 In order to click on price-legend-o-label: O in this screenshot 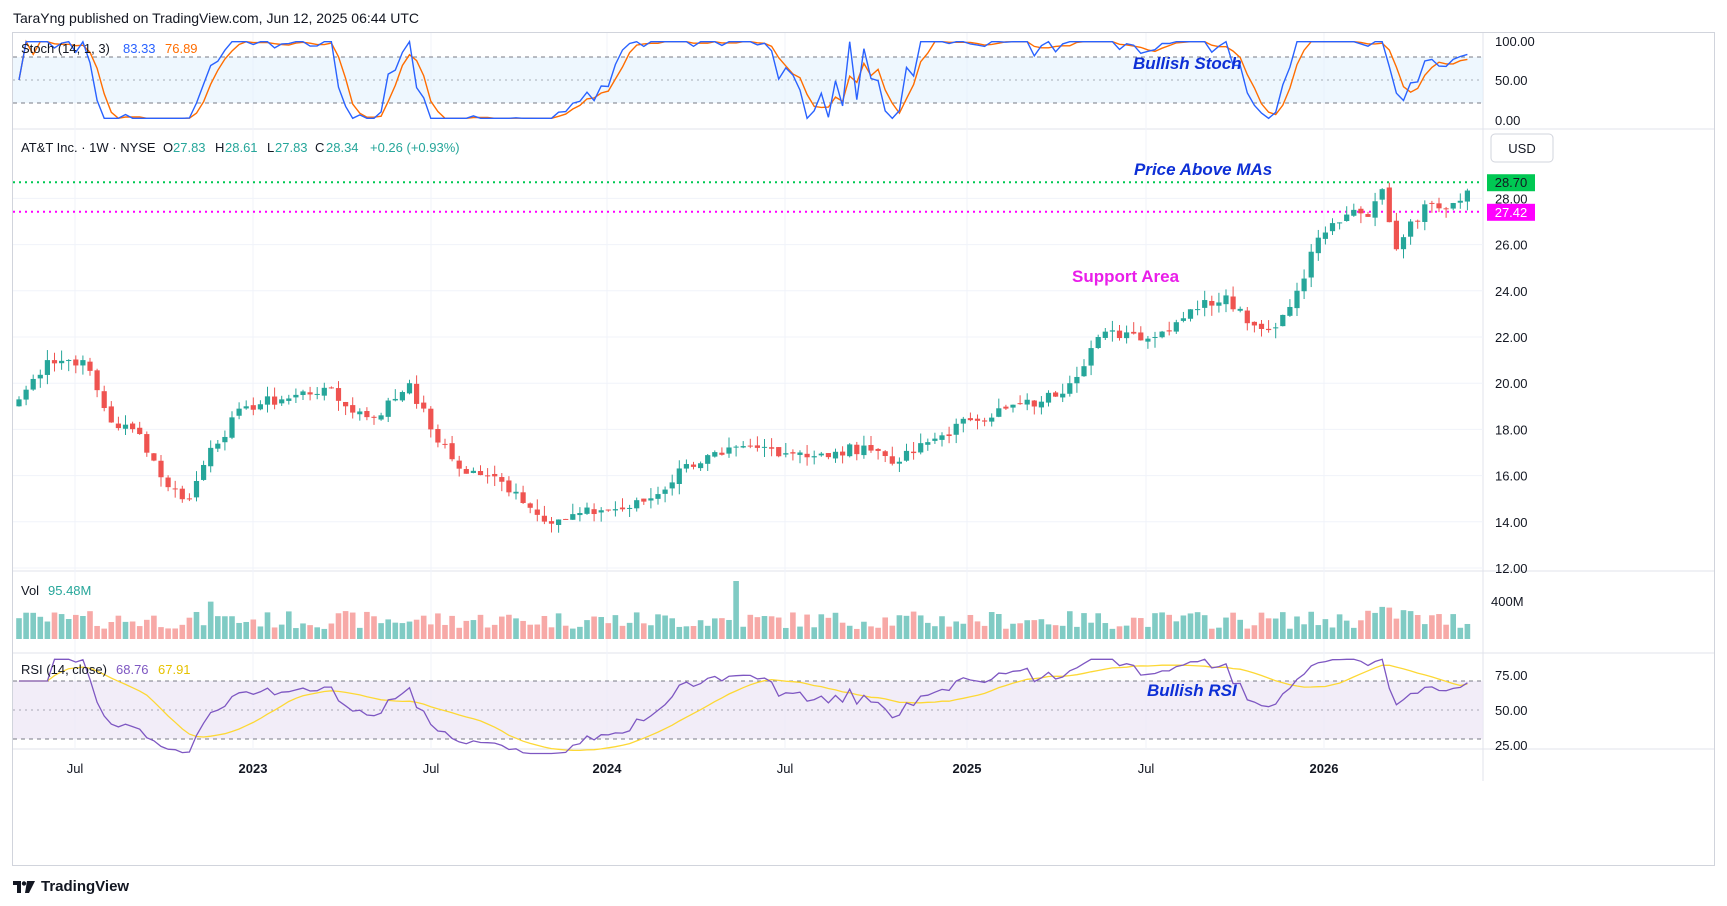, I will do `click(168, 147)`.